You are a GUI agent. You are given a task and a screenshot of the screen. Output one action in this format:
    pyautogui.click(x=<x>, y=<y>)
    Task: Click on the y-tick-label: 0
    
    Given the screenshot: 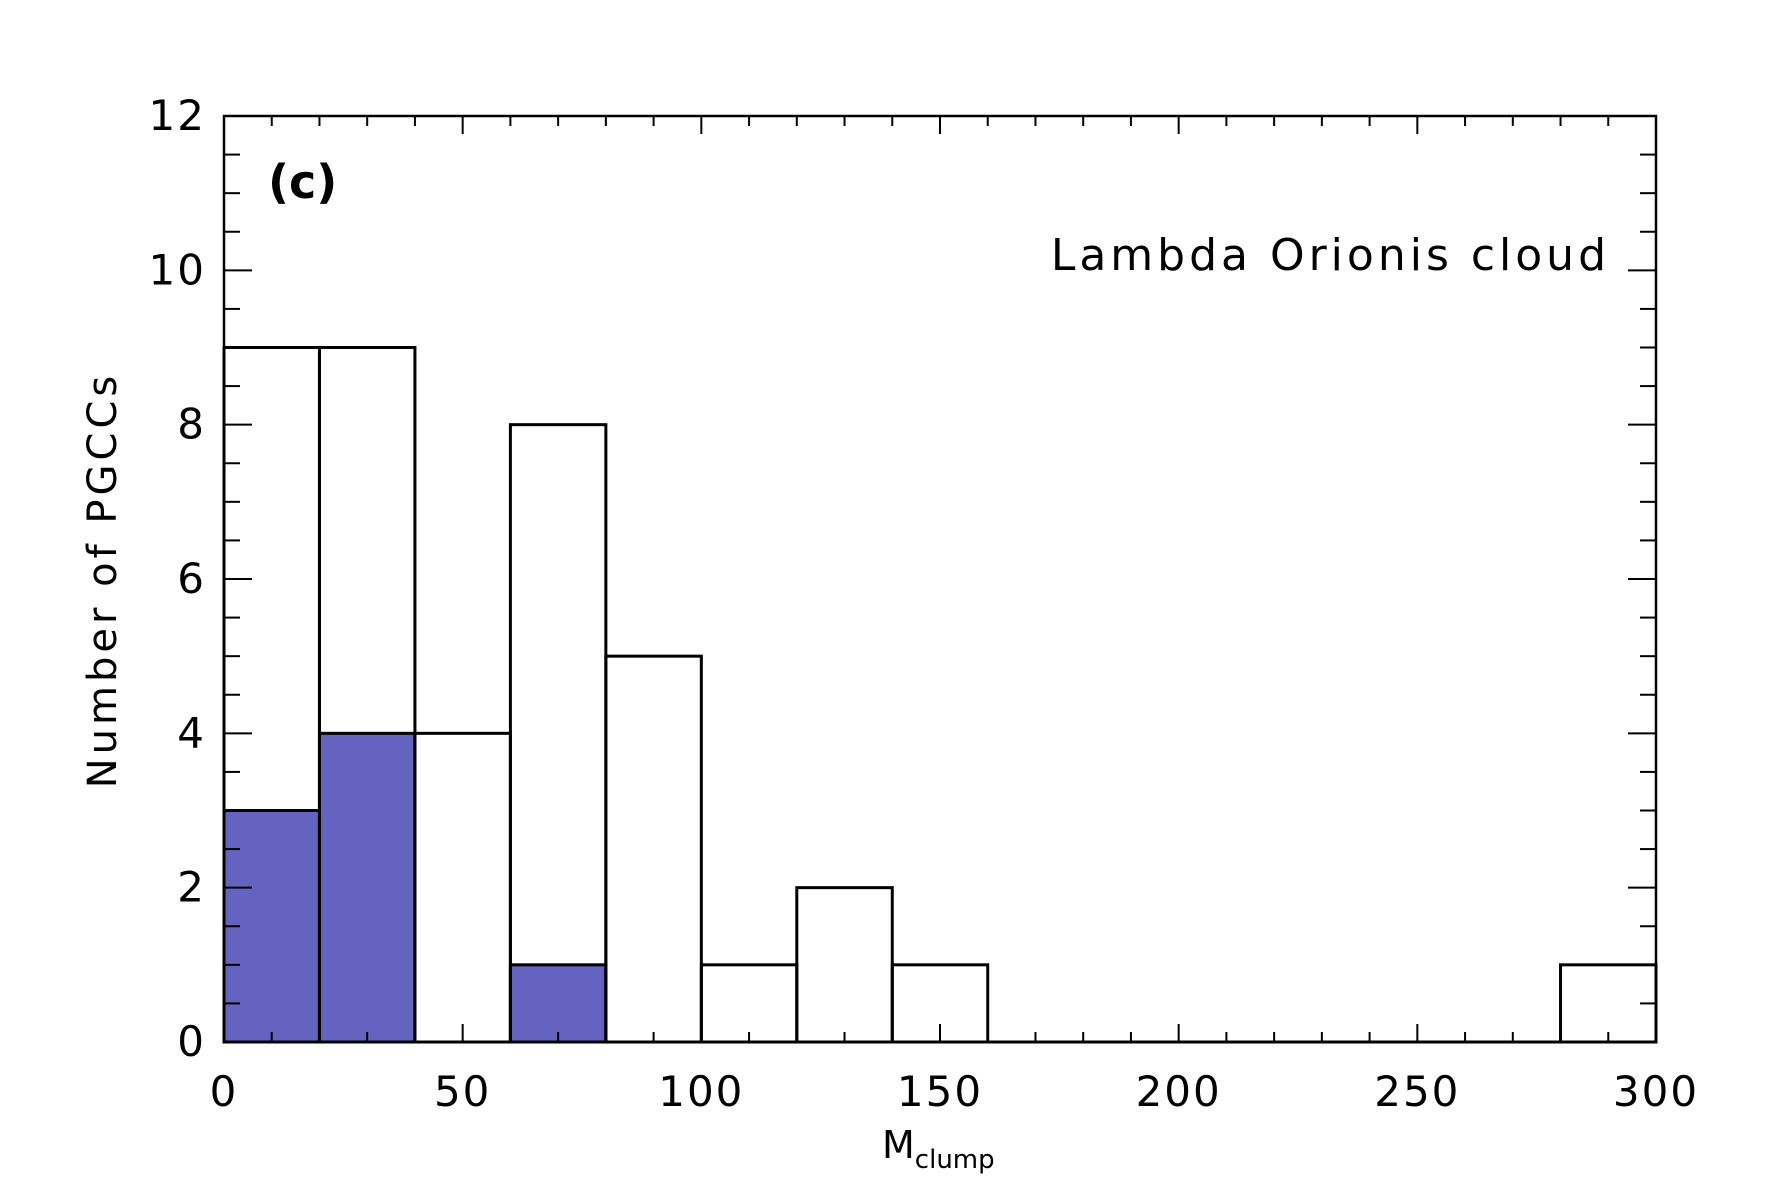 What is the action you would take?
    pyautogui.click(x=191, y=1041)
    